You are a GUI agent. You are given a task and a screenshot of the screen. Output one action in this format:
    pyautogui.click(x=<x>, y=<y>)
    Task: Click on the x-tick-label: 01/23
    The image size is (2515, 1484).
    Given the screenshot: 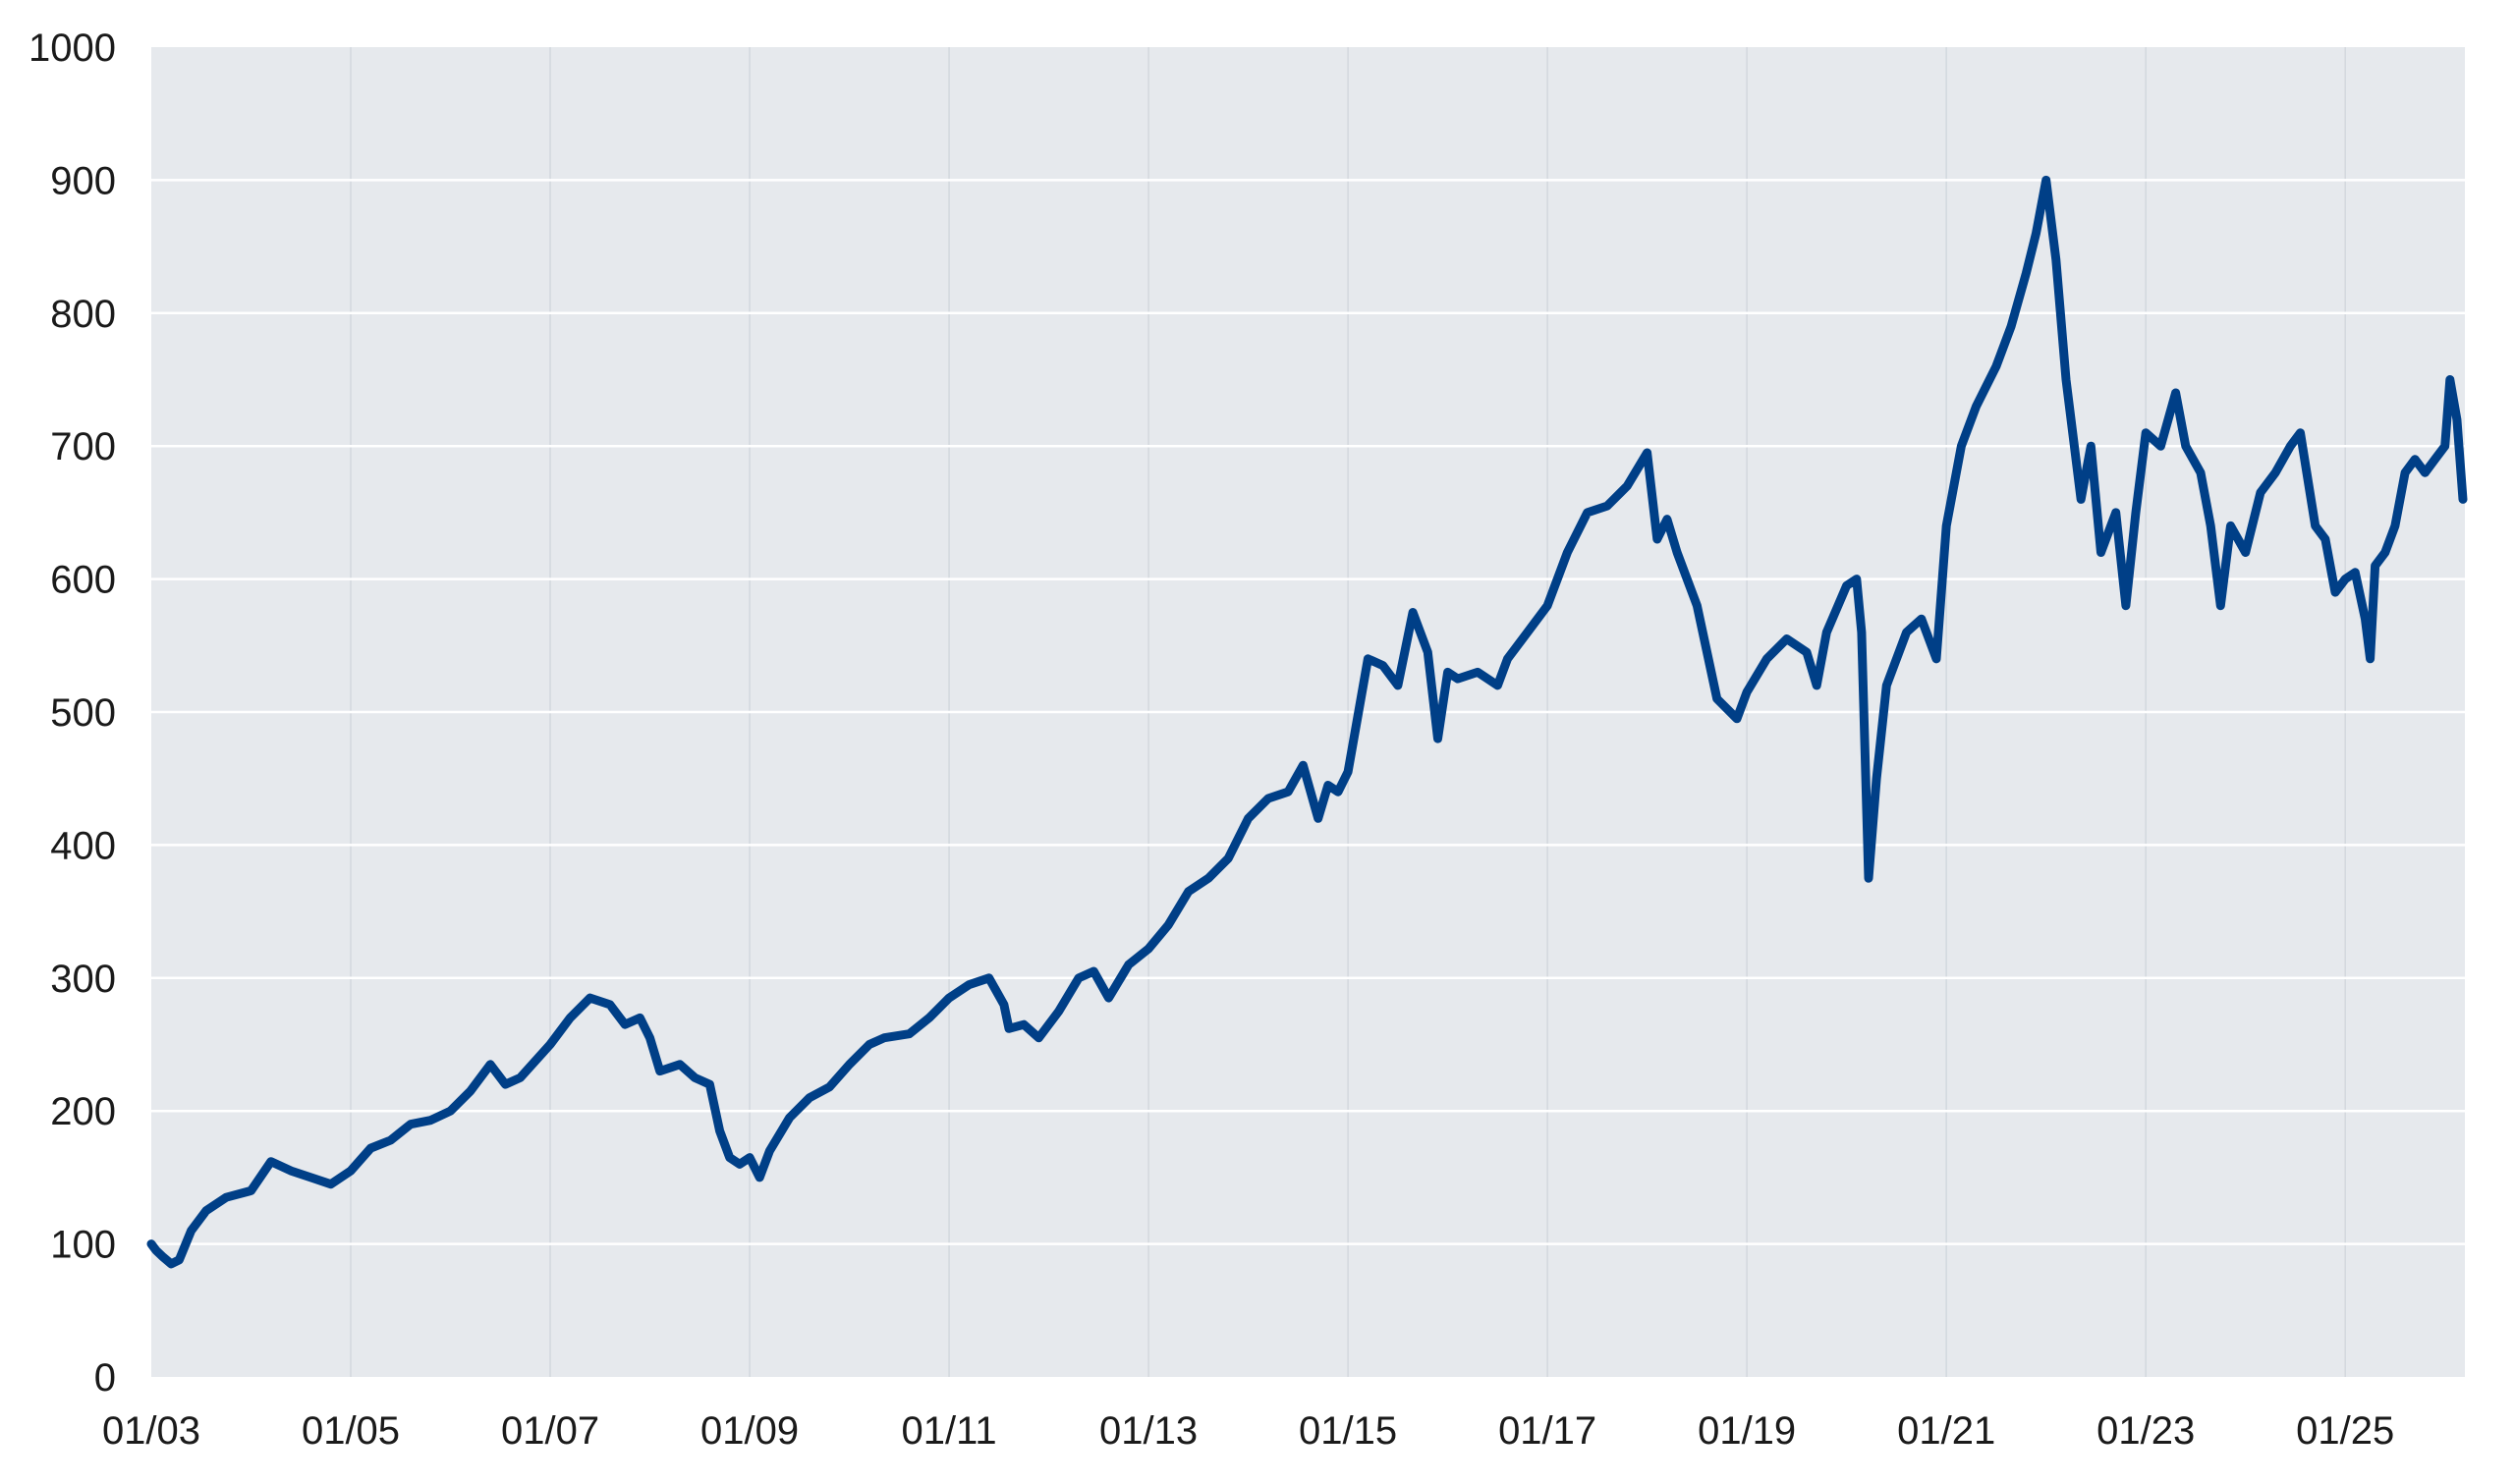 What is the action you would take?
    pyautogui.click(x=2145, y=1431)
    